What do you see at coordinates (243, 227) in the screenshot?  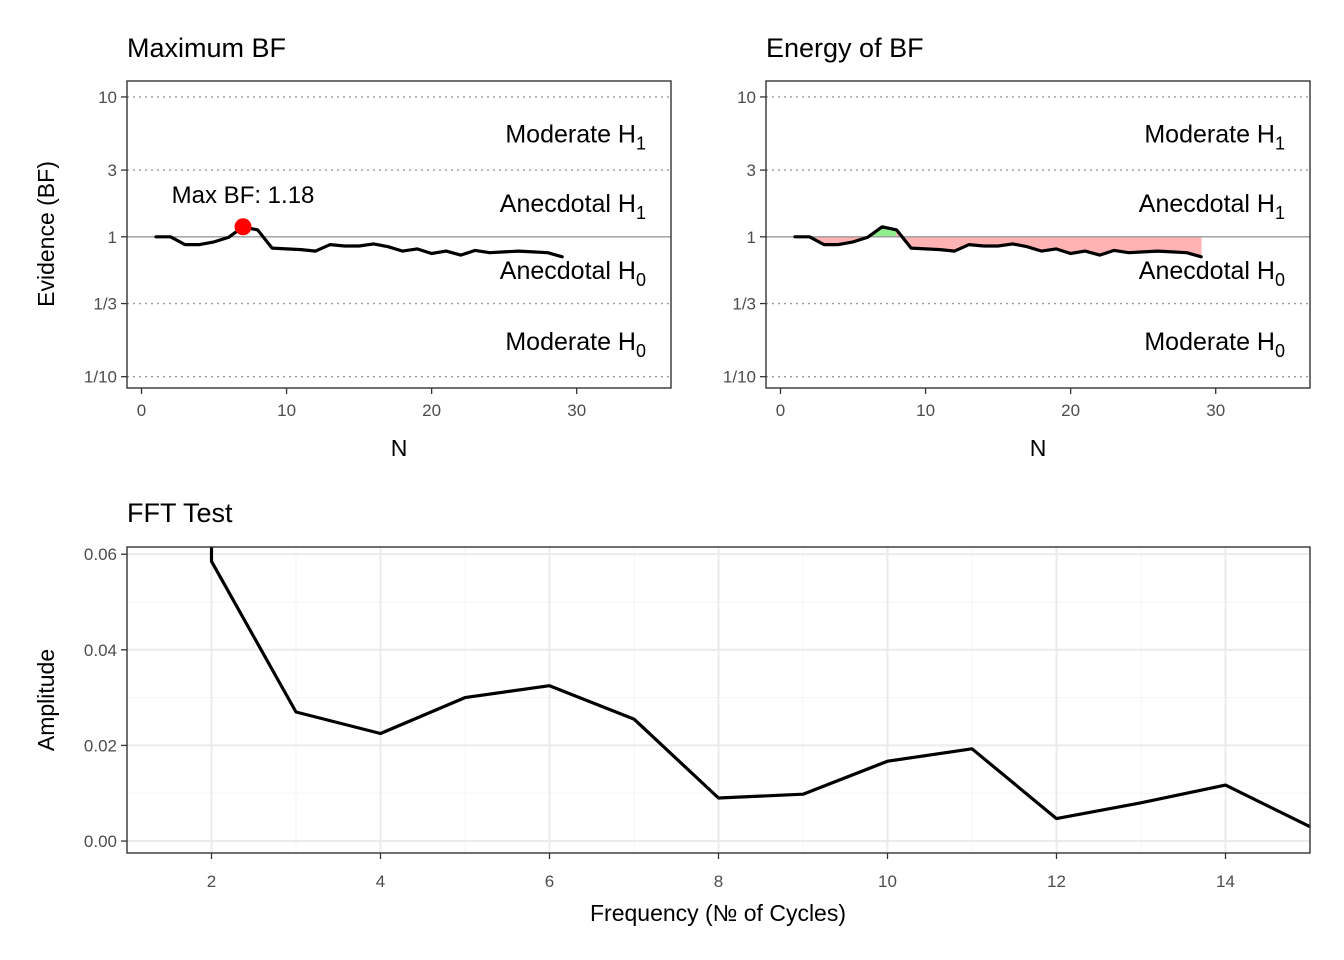 I see `max-bf-point` at bounding box center [243, 227].